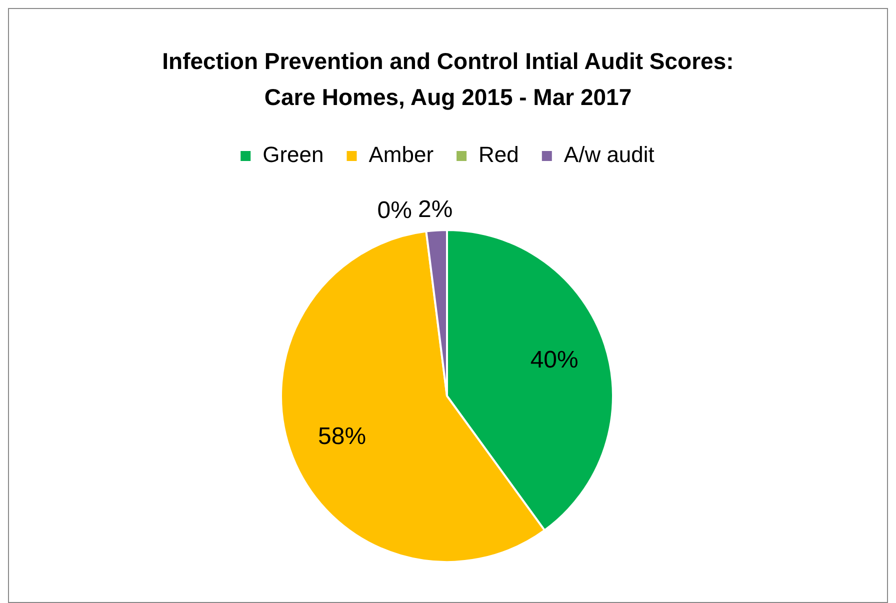  What do you see at coordinates (394, 210) in the screenshot?
I see `text: 0%` at bounding box center [394, 210].